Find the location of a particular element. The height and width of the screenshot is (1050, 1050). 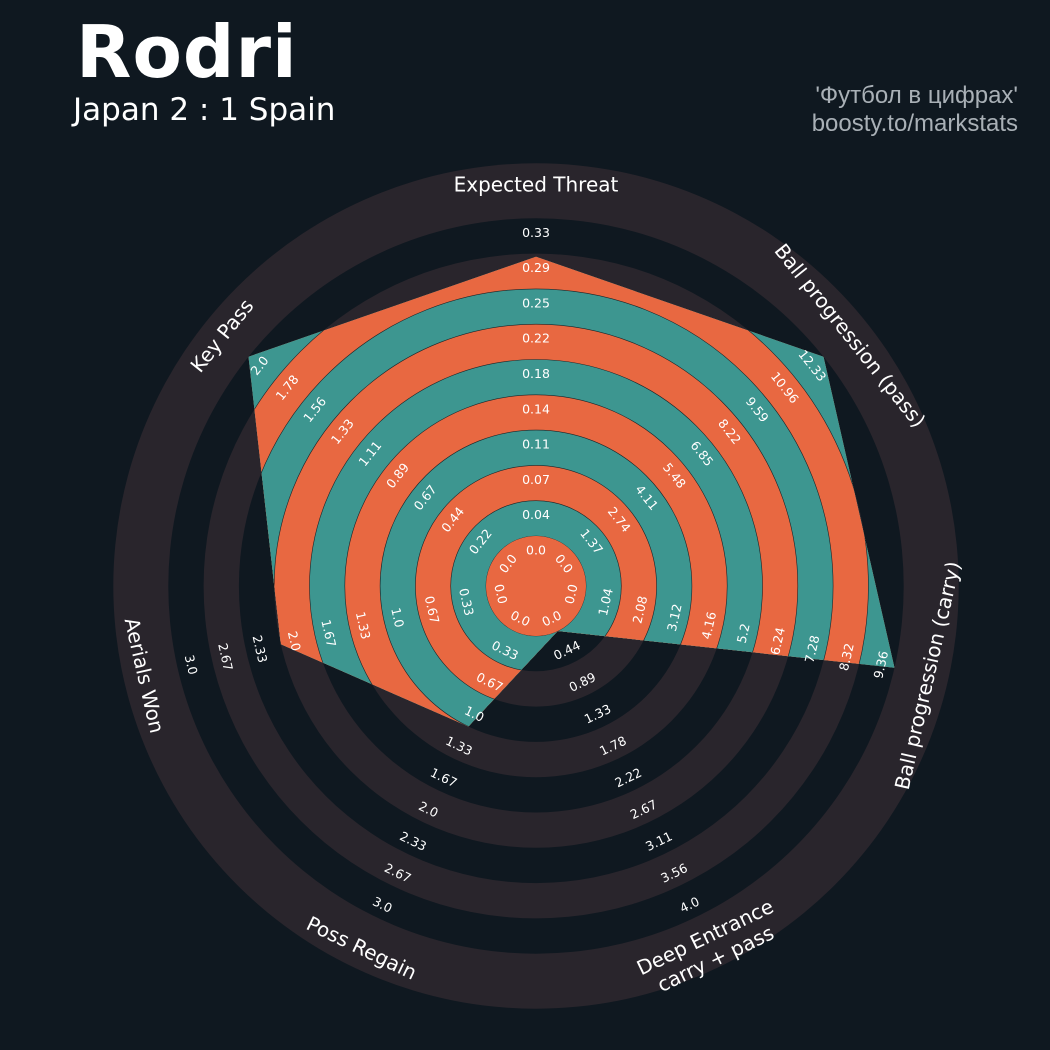

credit-line-2: boosty.to/markstats is located at coordinates (914, 123).